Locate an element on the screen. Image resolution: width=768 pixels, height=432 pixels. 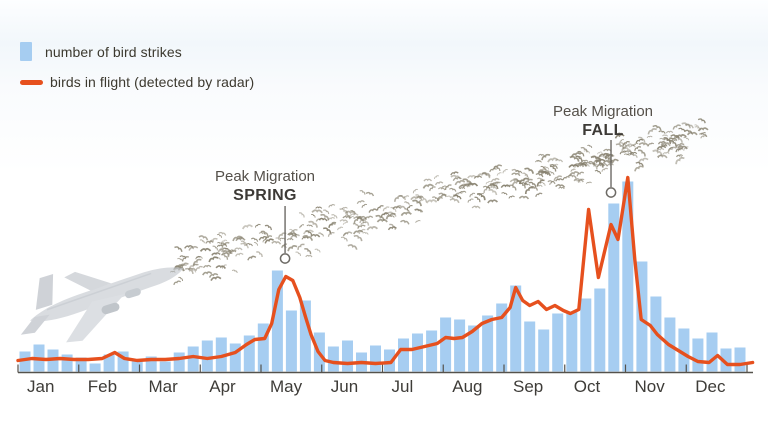
x-axis: Jan Feb Mar Apr May Jun Jul Aug Sep Oct Nov Dec is located at coordinates (385, 380).